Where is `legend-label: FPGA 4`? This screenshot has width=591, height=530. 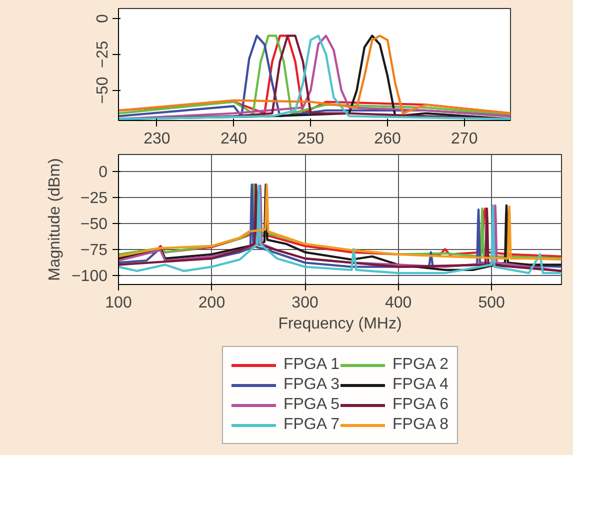 legend-label: FPGA 4 is located at coordinates (420, 385).